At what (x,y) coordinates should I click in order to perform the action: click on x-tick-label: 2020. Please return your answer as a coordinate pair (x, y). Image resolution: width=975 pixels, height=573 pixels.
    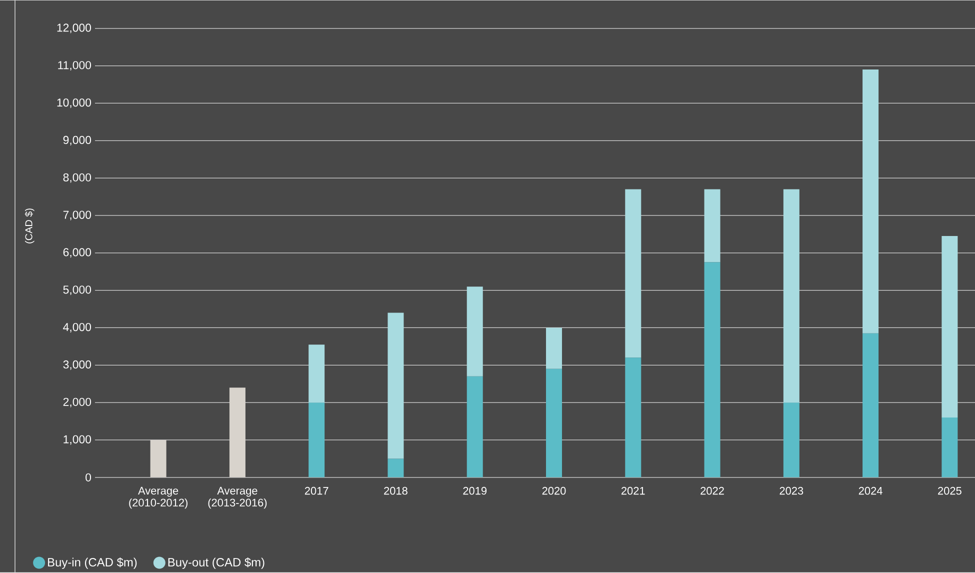
    Looking at the image, I should click on (554, 491).